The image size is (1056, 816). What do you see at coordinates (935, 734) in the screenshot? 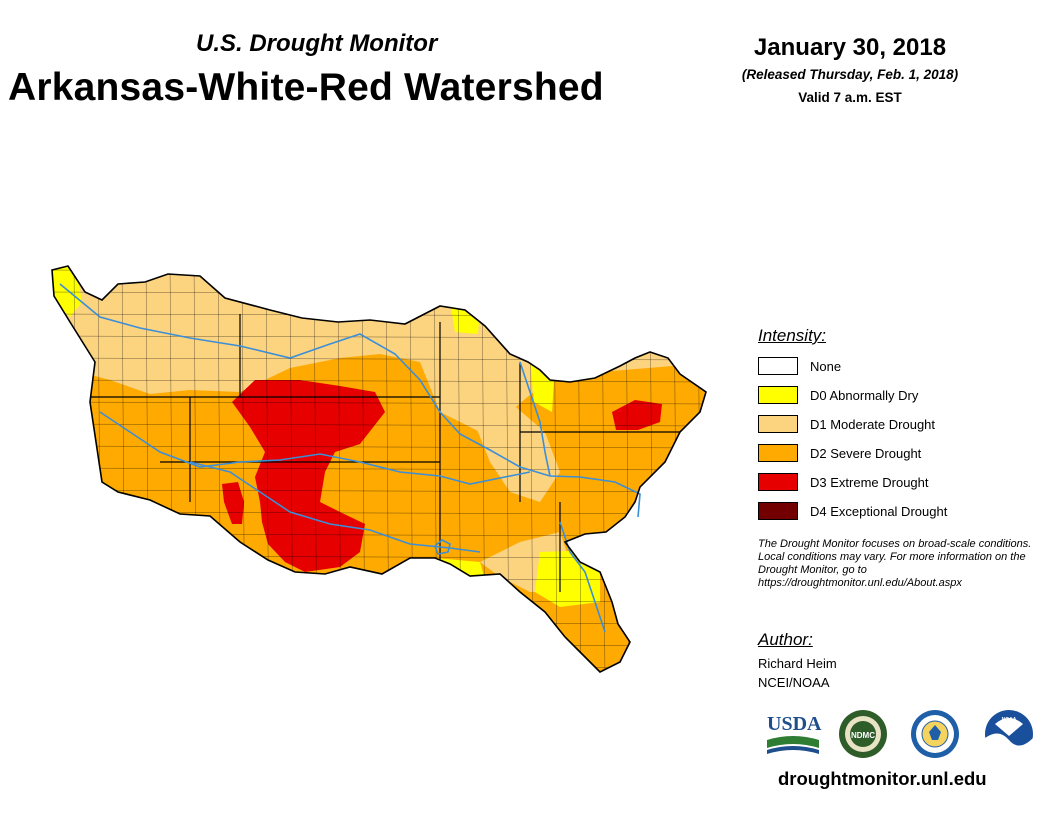
I see `doc-seal-logo` at bounding box center [935, 734].